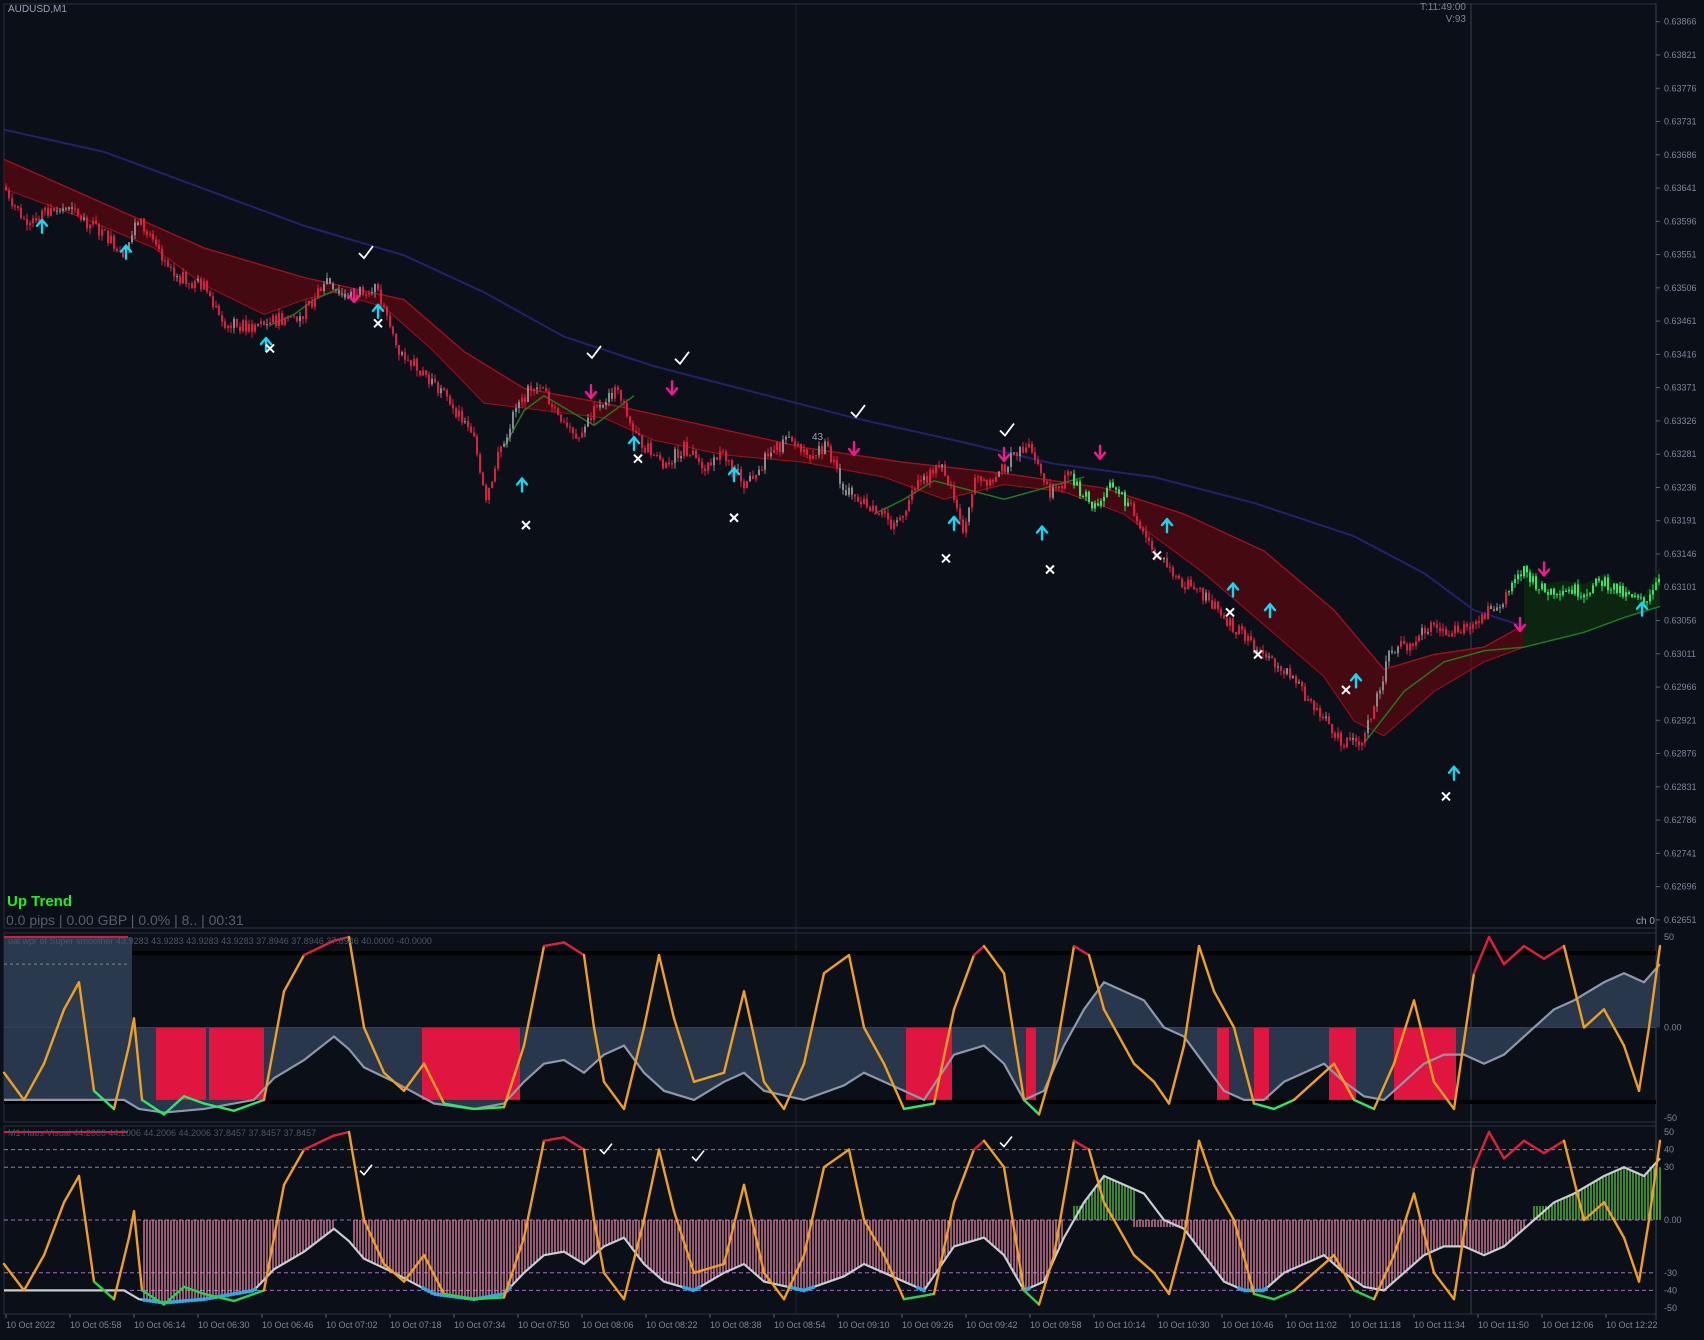  Describe the element at coordinates (1642, 609) in the screenshot. I see `buy-arrow-icon` at that location.